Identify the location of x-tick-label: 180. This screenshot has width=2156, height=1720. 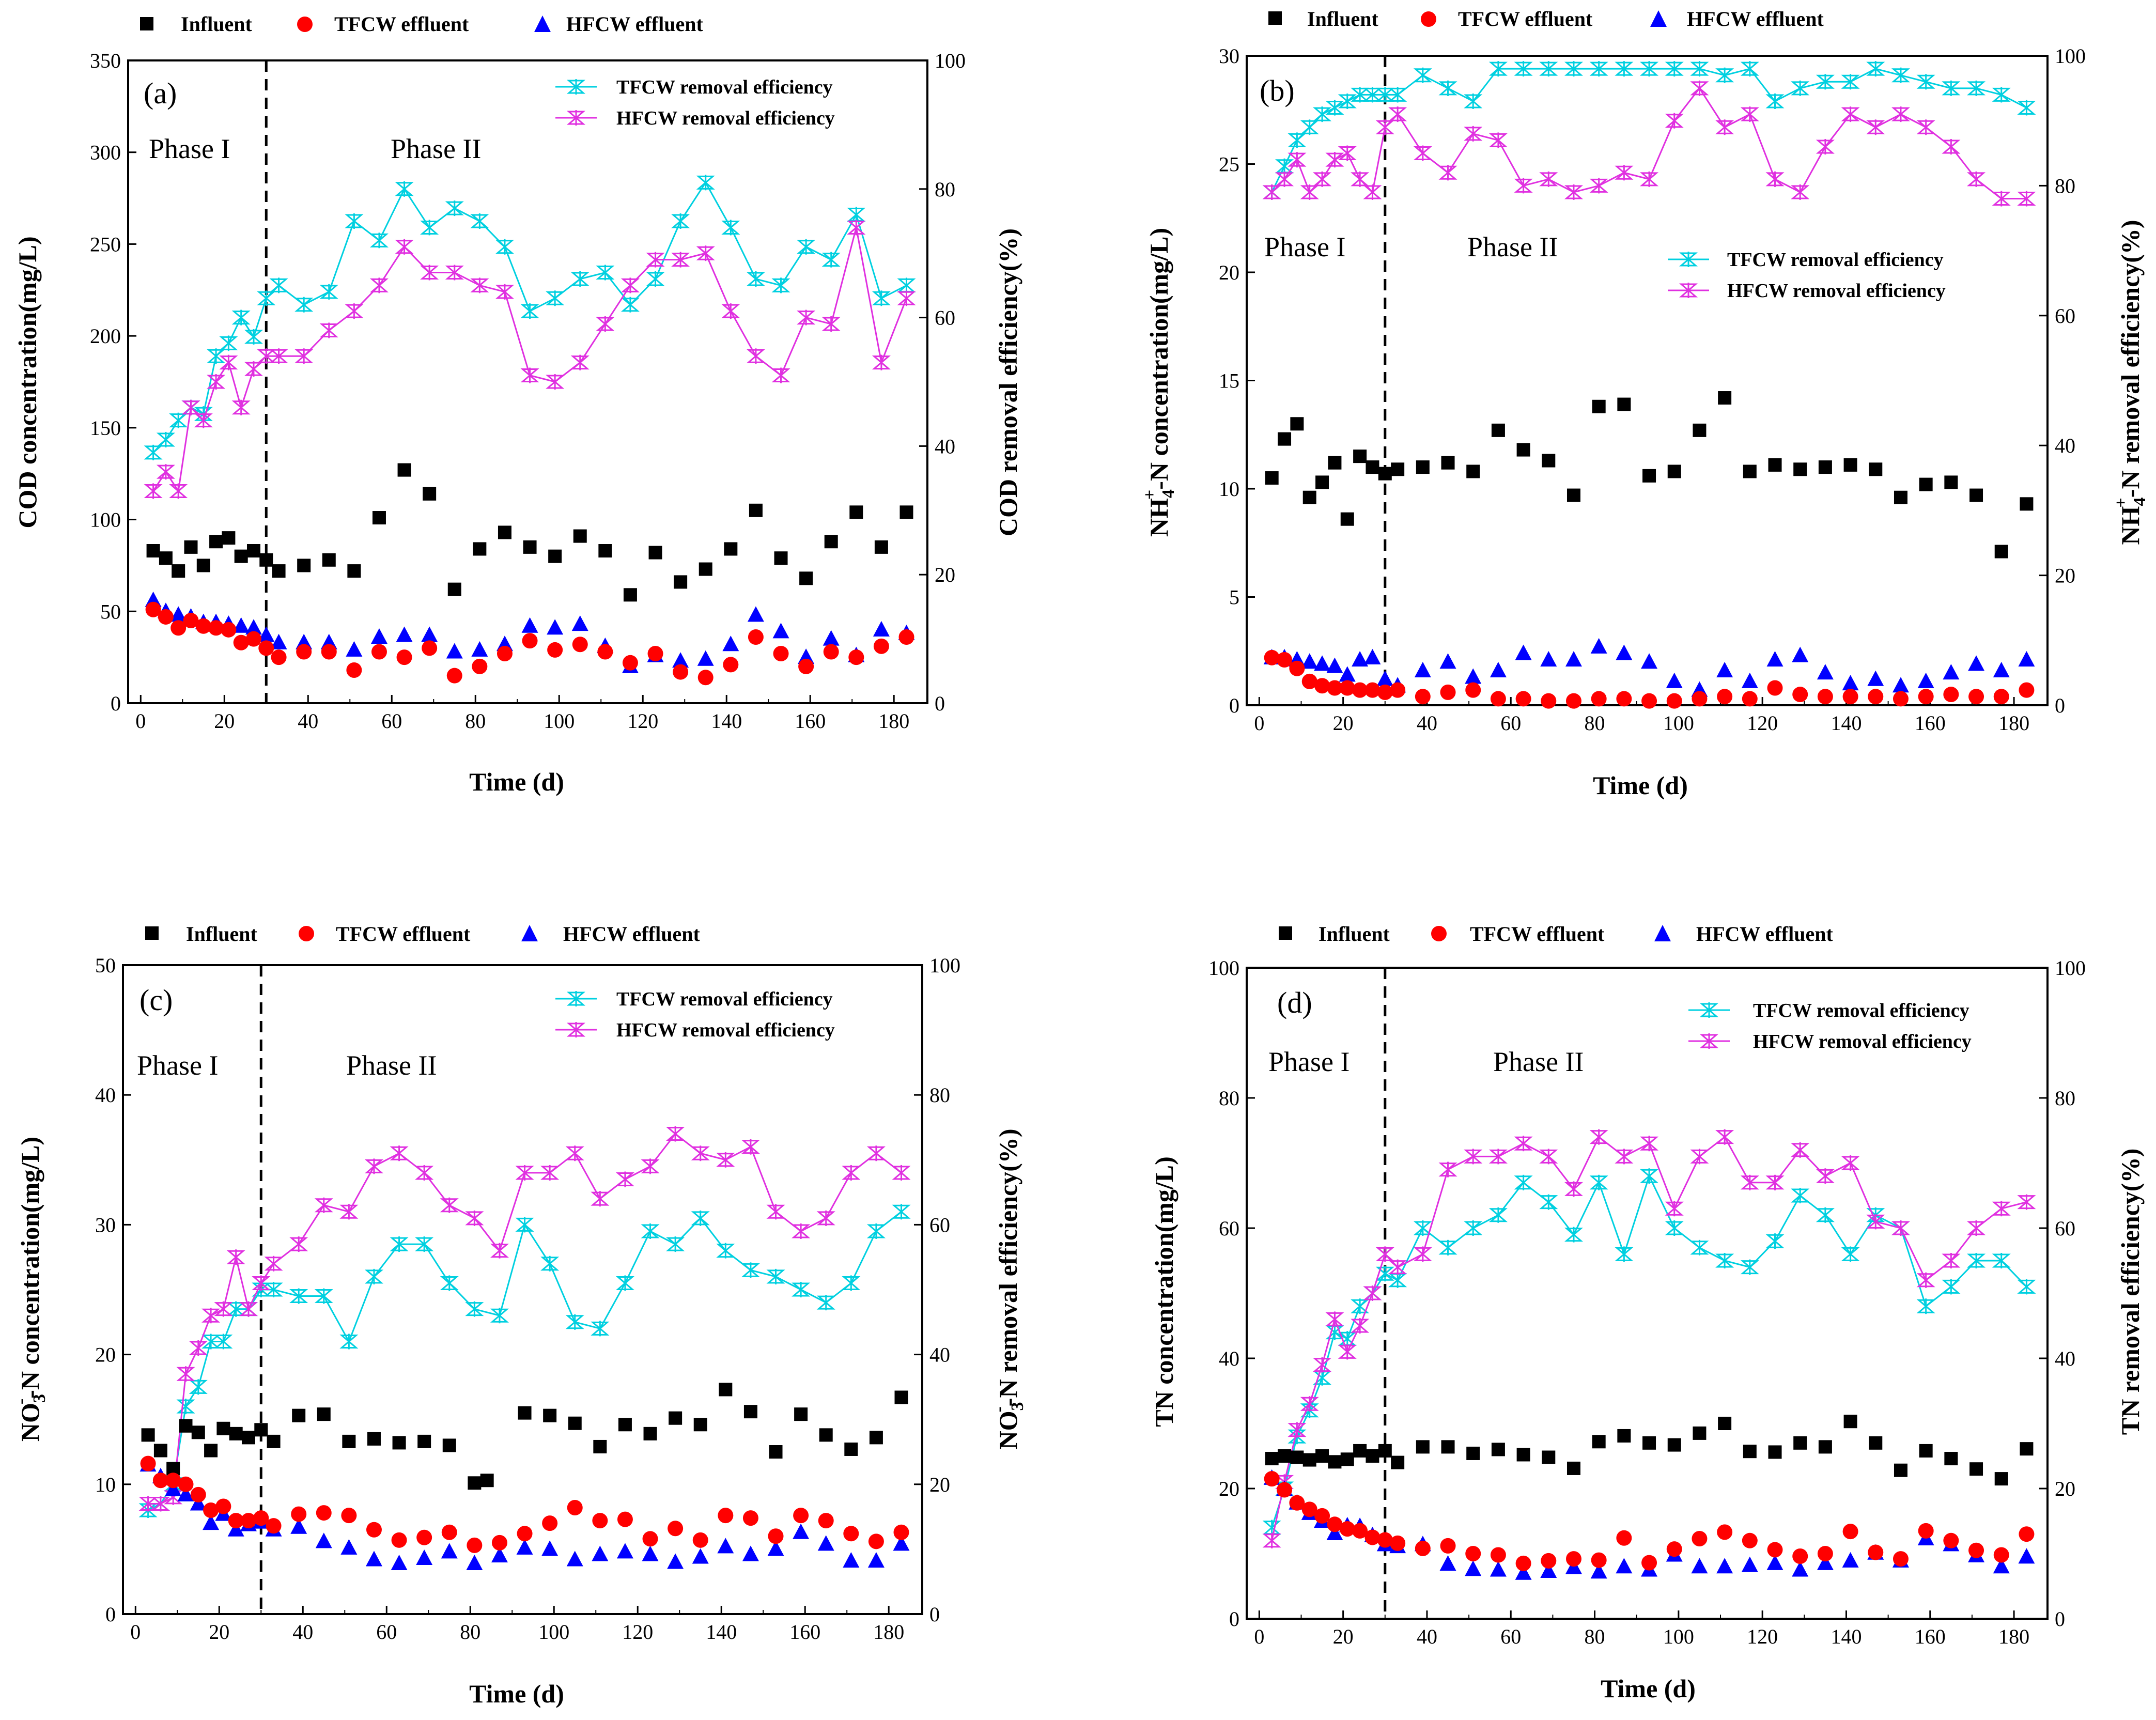
(2013, 1636).